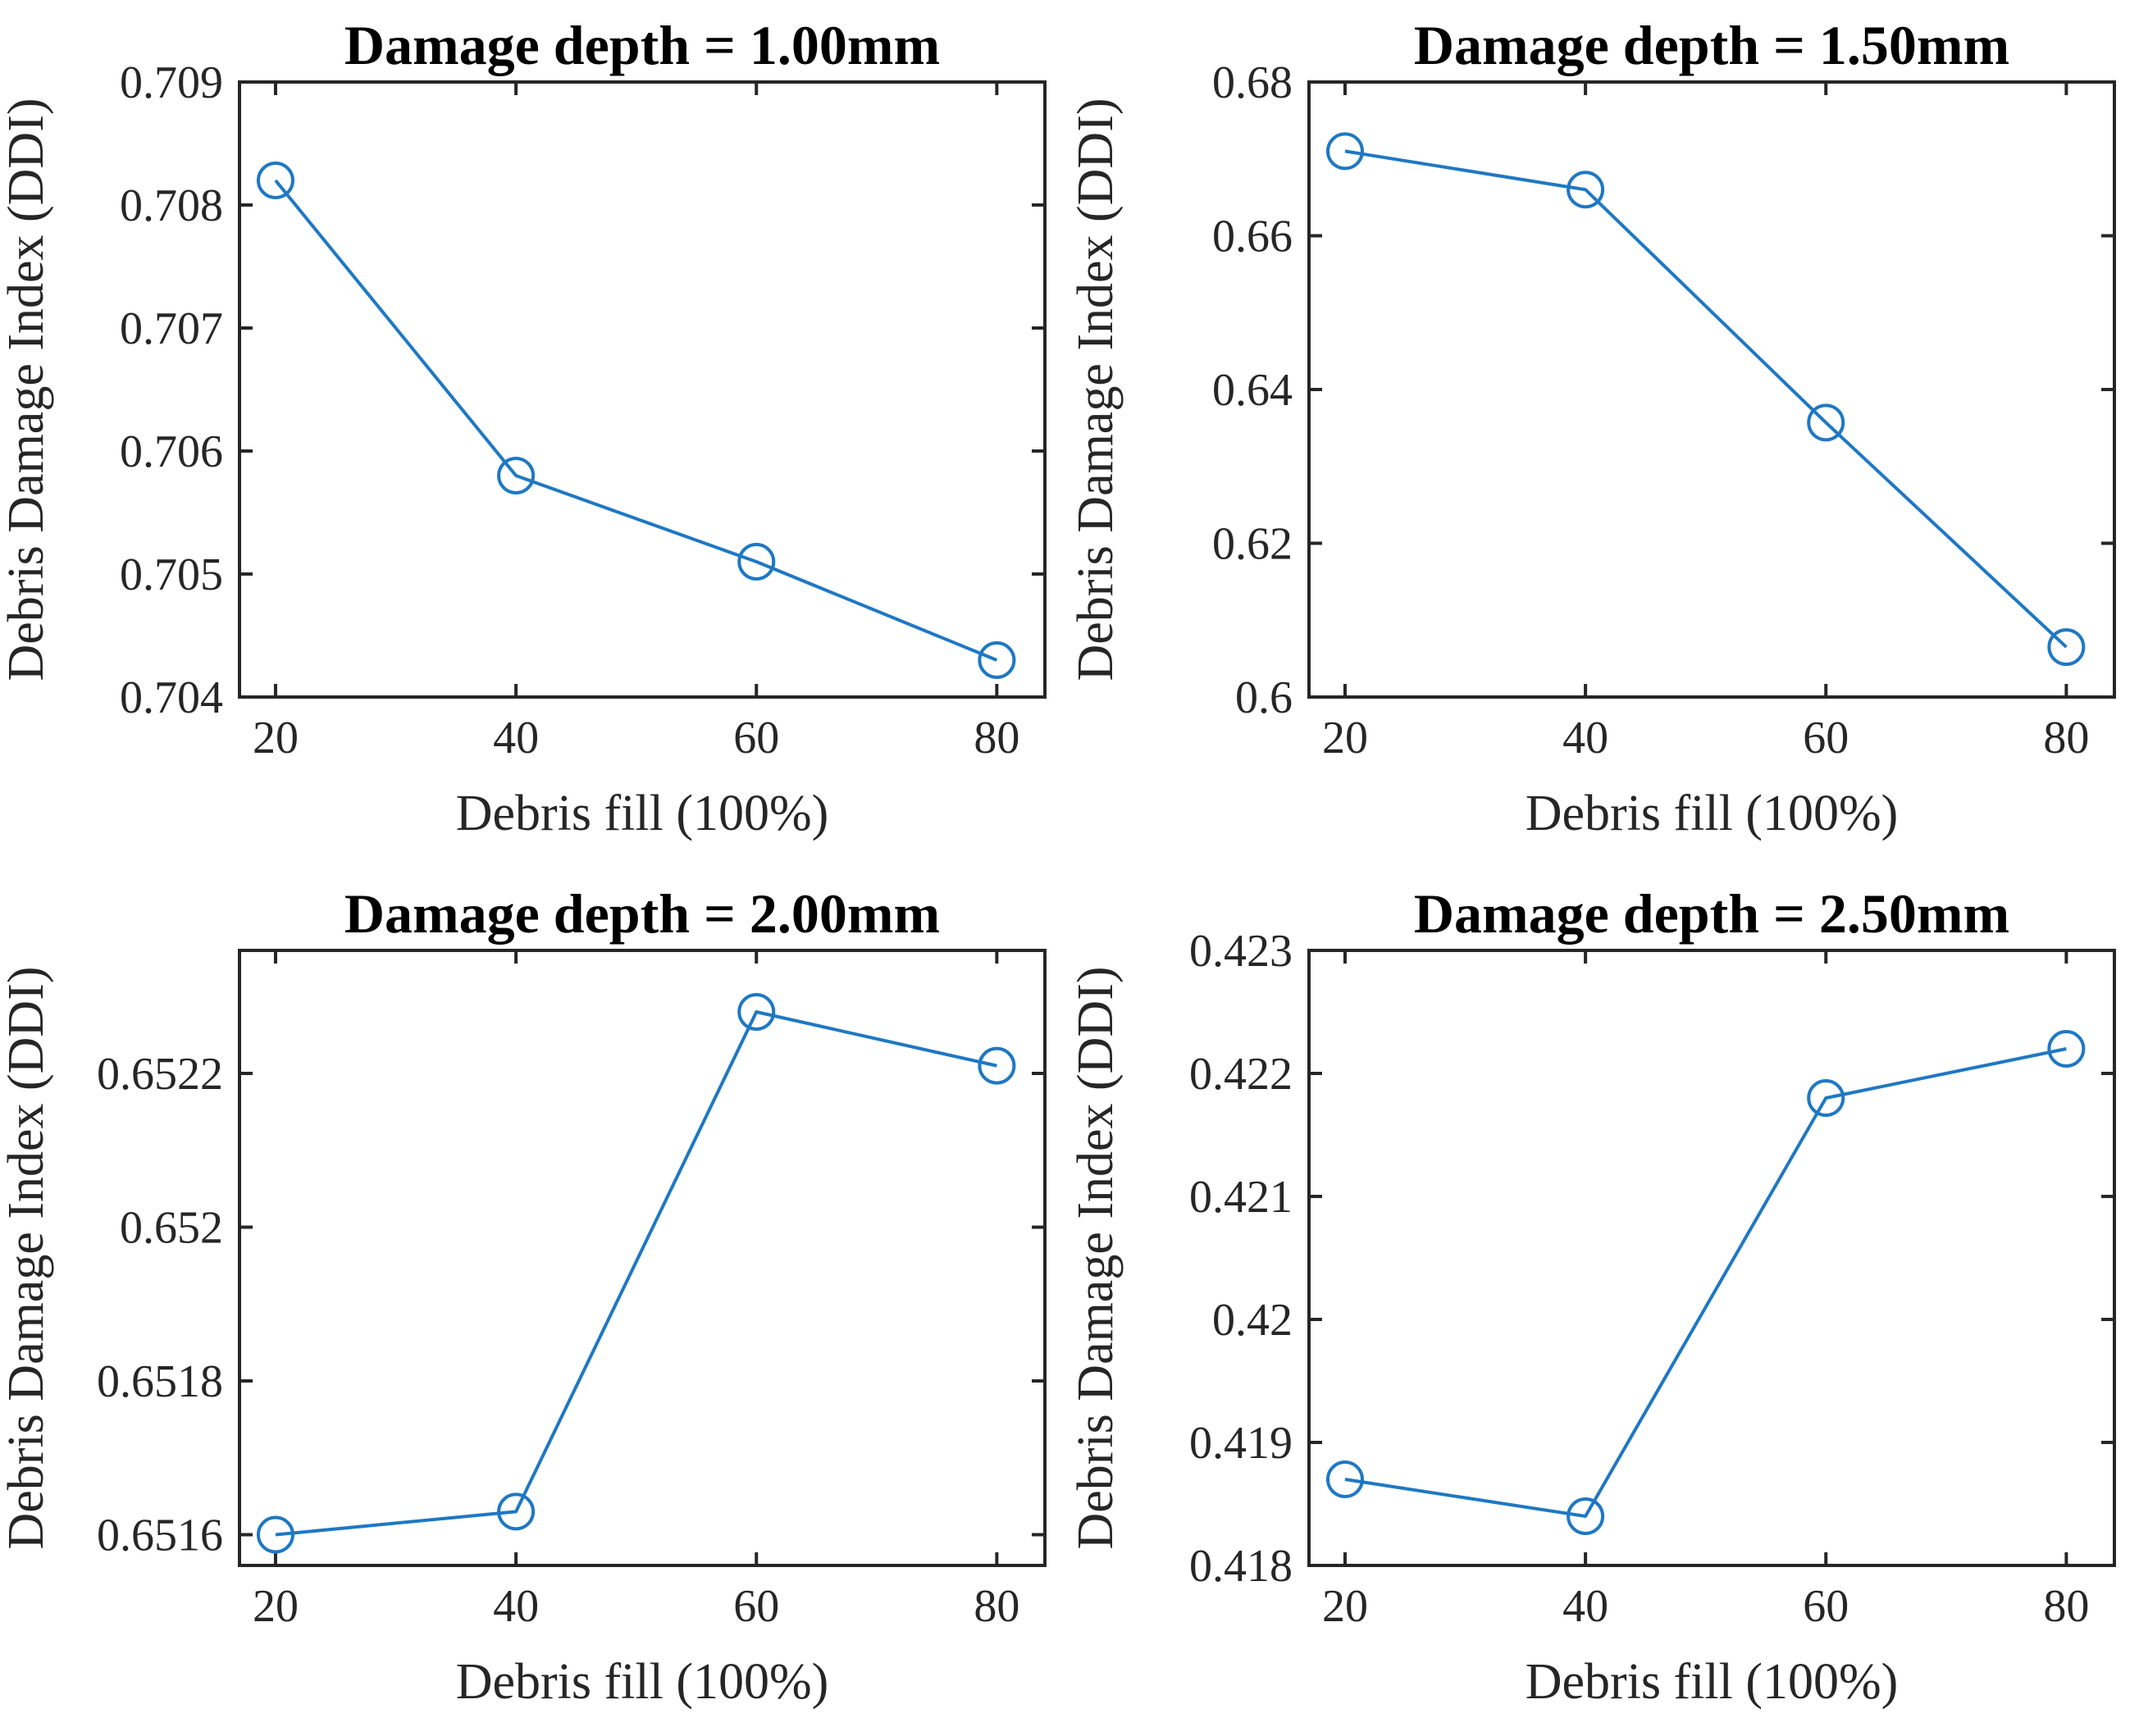 The width and height of the screenshot is (2139, 1736). I want to click on y-tick-label: 0.421, so click(1241, 1198).